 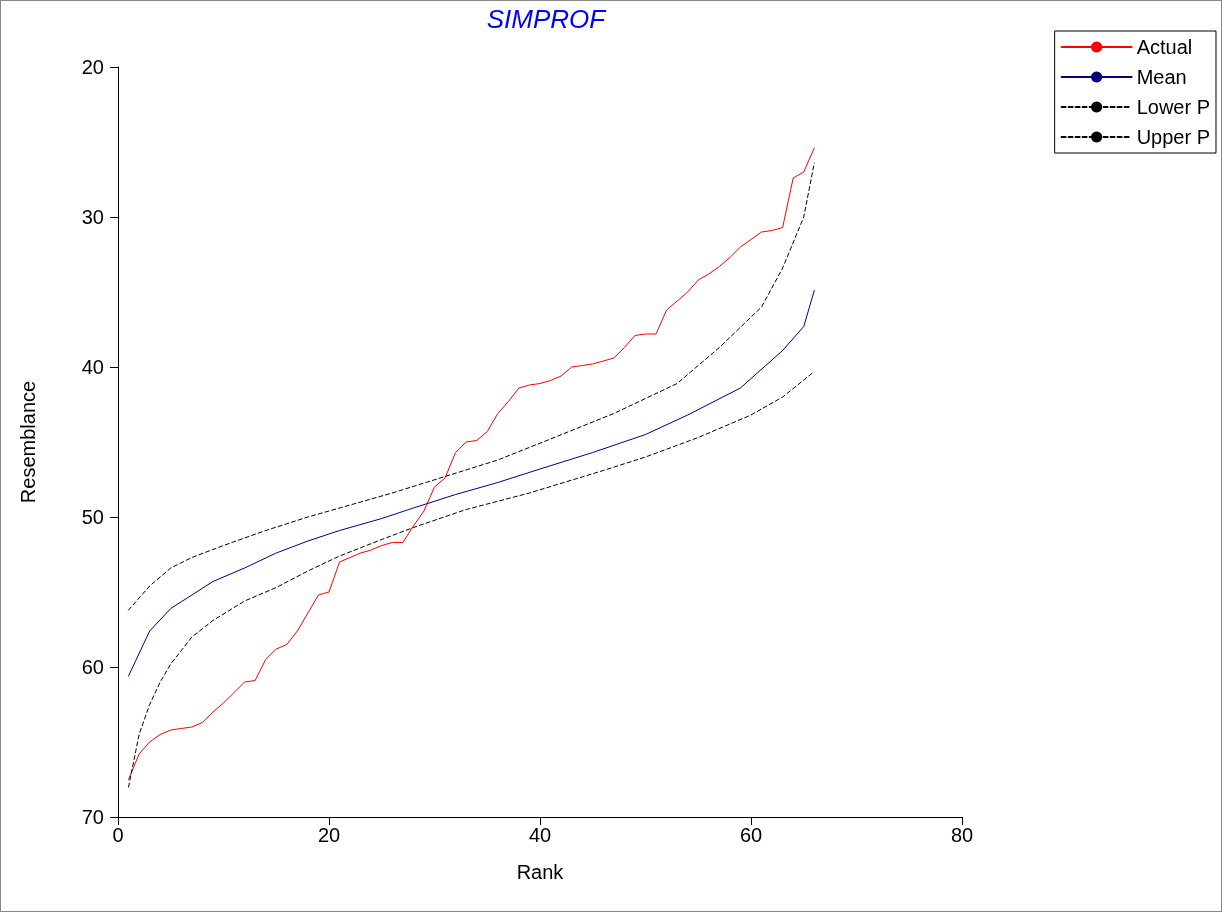 I want to click on legend-label: Actual, so click(x=1164, y=47).